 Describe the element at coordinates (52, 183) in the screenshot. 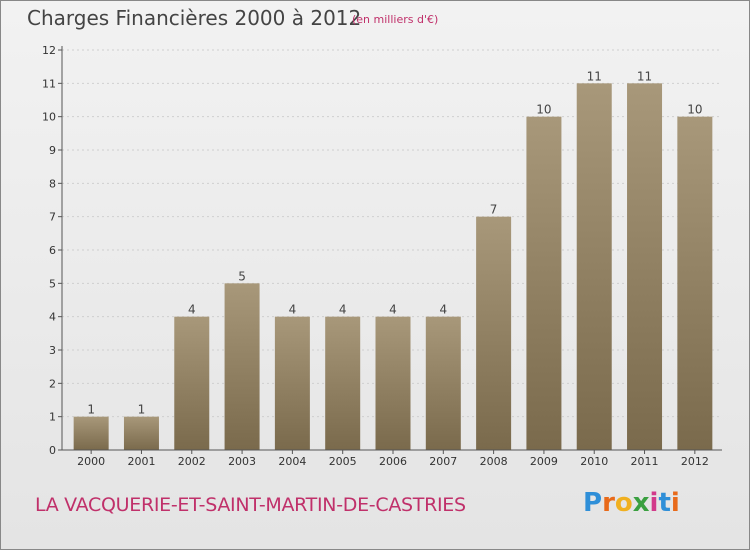

I see `y-tick-label: 8` at that location.